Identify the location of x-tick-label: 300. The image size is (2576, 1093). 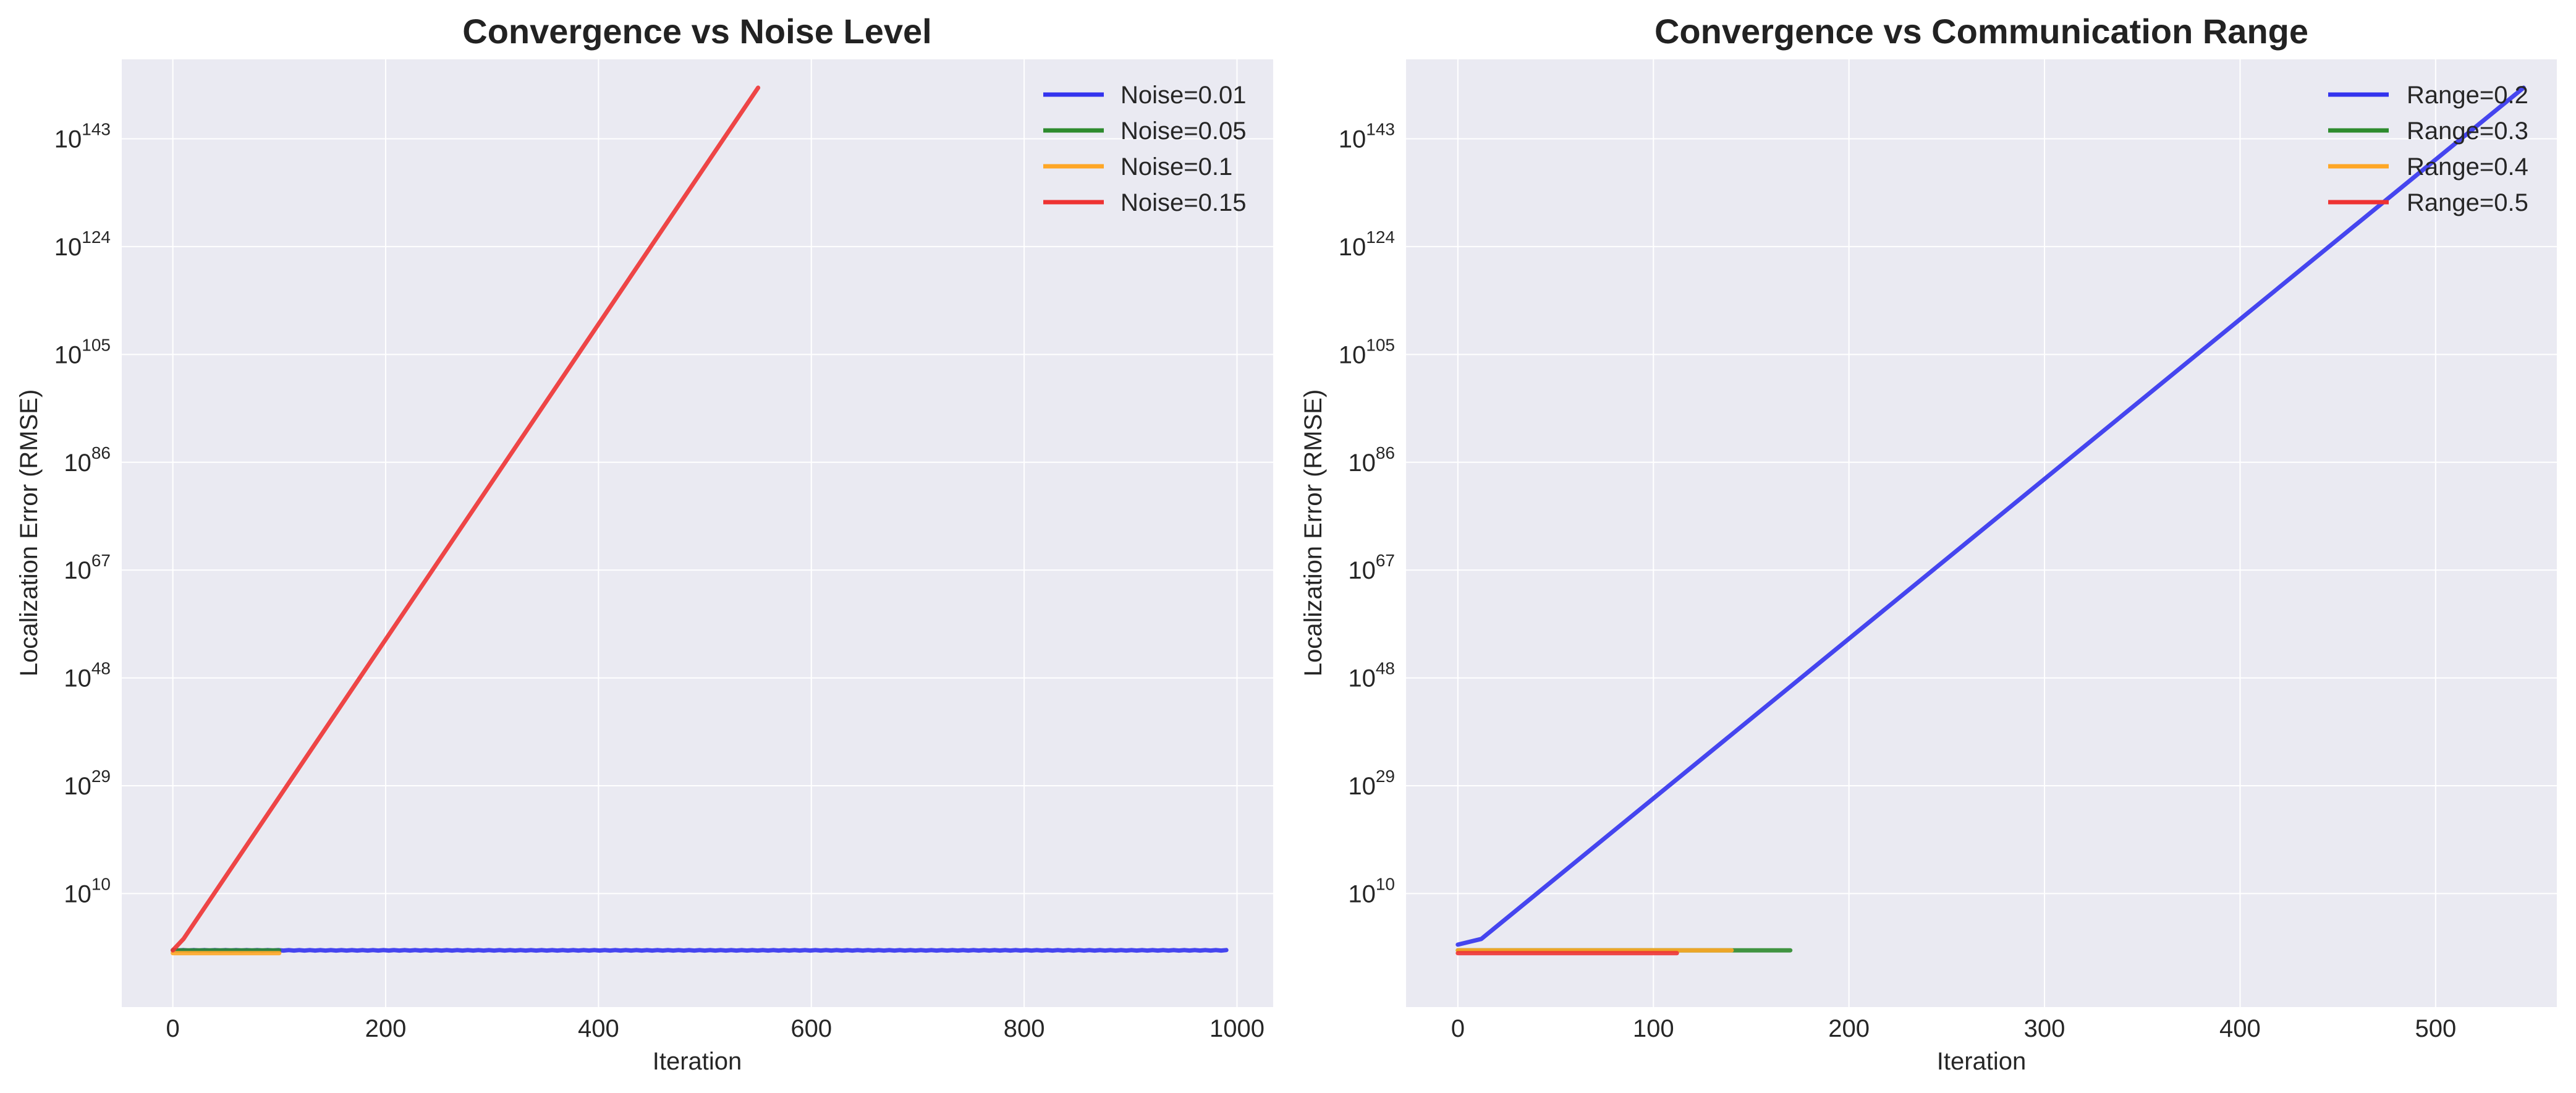
(2044, 1029).